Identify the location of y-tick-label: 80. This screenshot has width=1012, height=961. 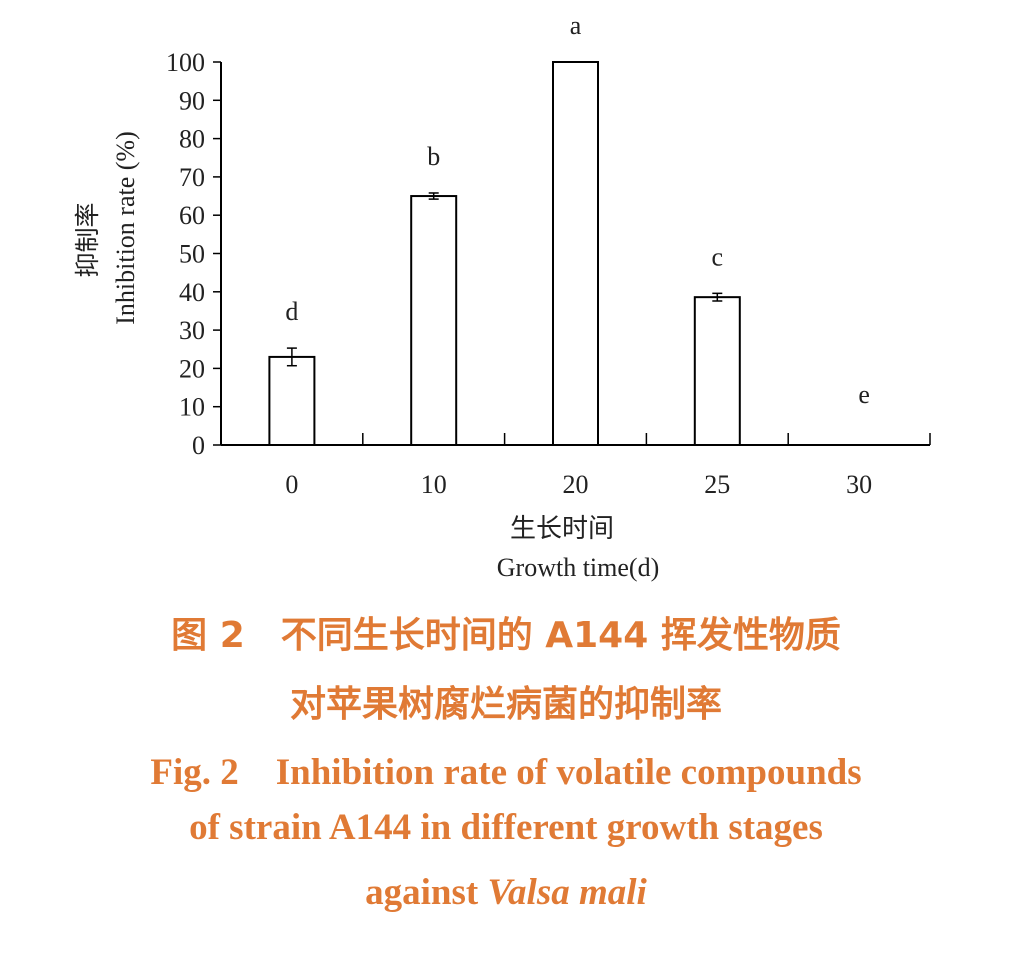
(192, 139).